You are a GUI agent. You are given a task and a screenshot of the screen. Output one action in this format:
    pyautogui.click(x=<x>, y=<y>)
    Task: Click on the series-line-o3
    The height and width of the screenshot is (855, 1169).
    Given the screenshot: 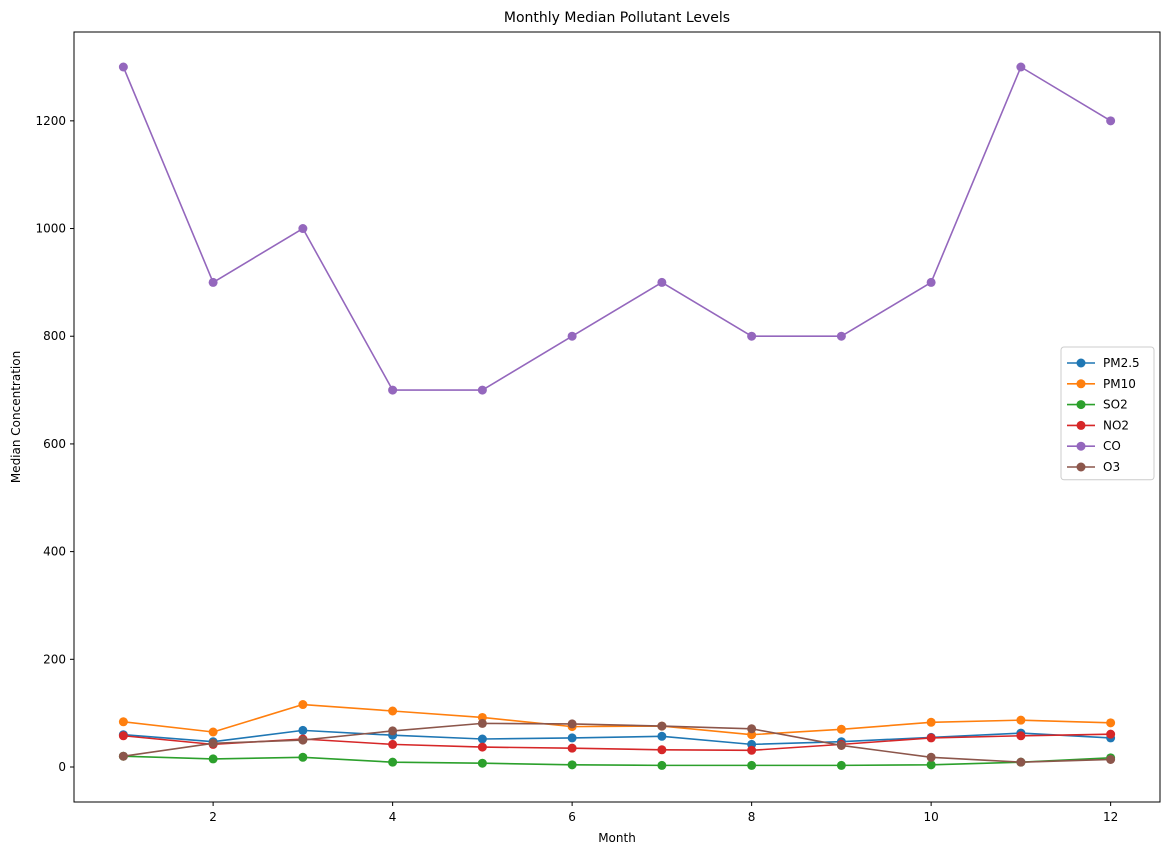 What is the action you would take?
    pyautogui.click(x=617, y=742)
    